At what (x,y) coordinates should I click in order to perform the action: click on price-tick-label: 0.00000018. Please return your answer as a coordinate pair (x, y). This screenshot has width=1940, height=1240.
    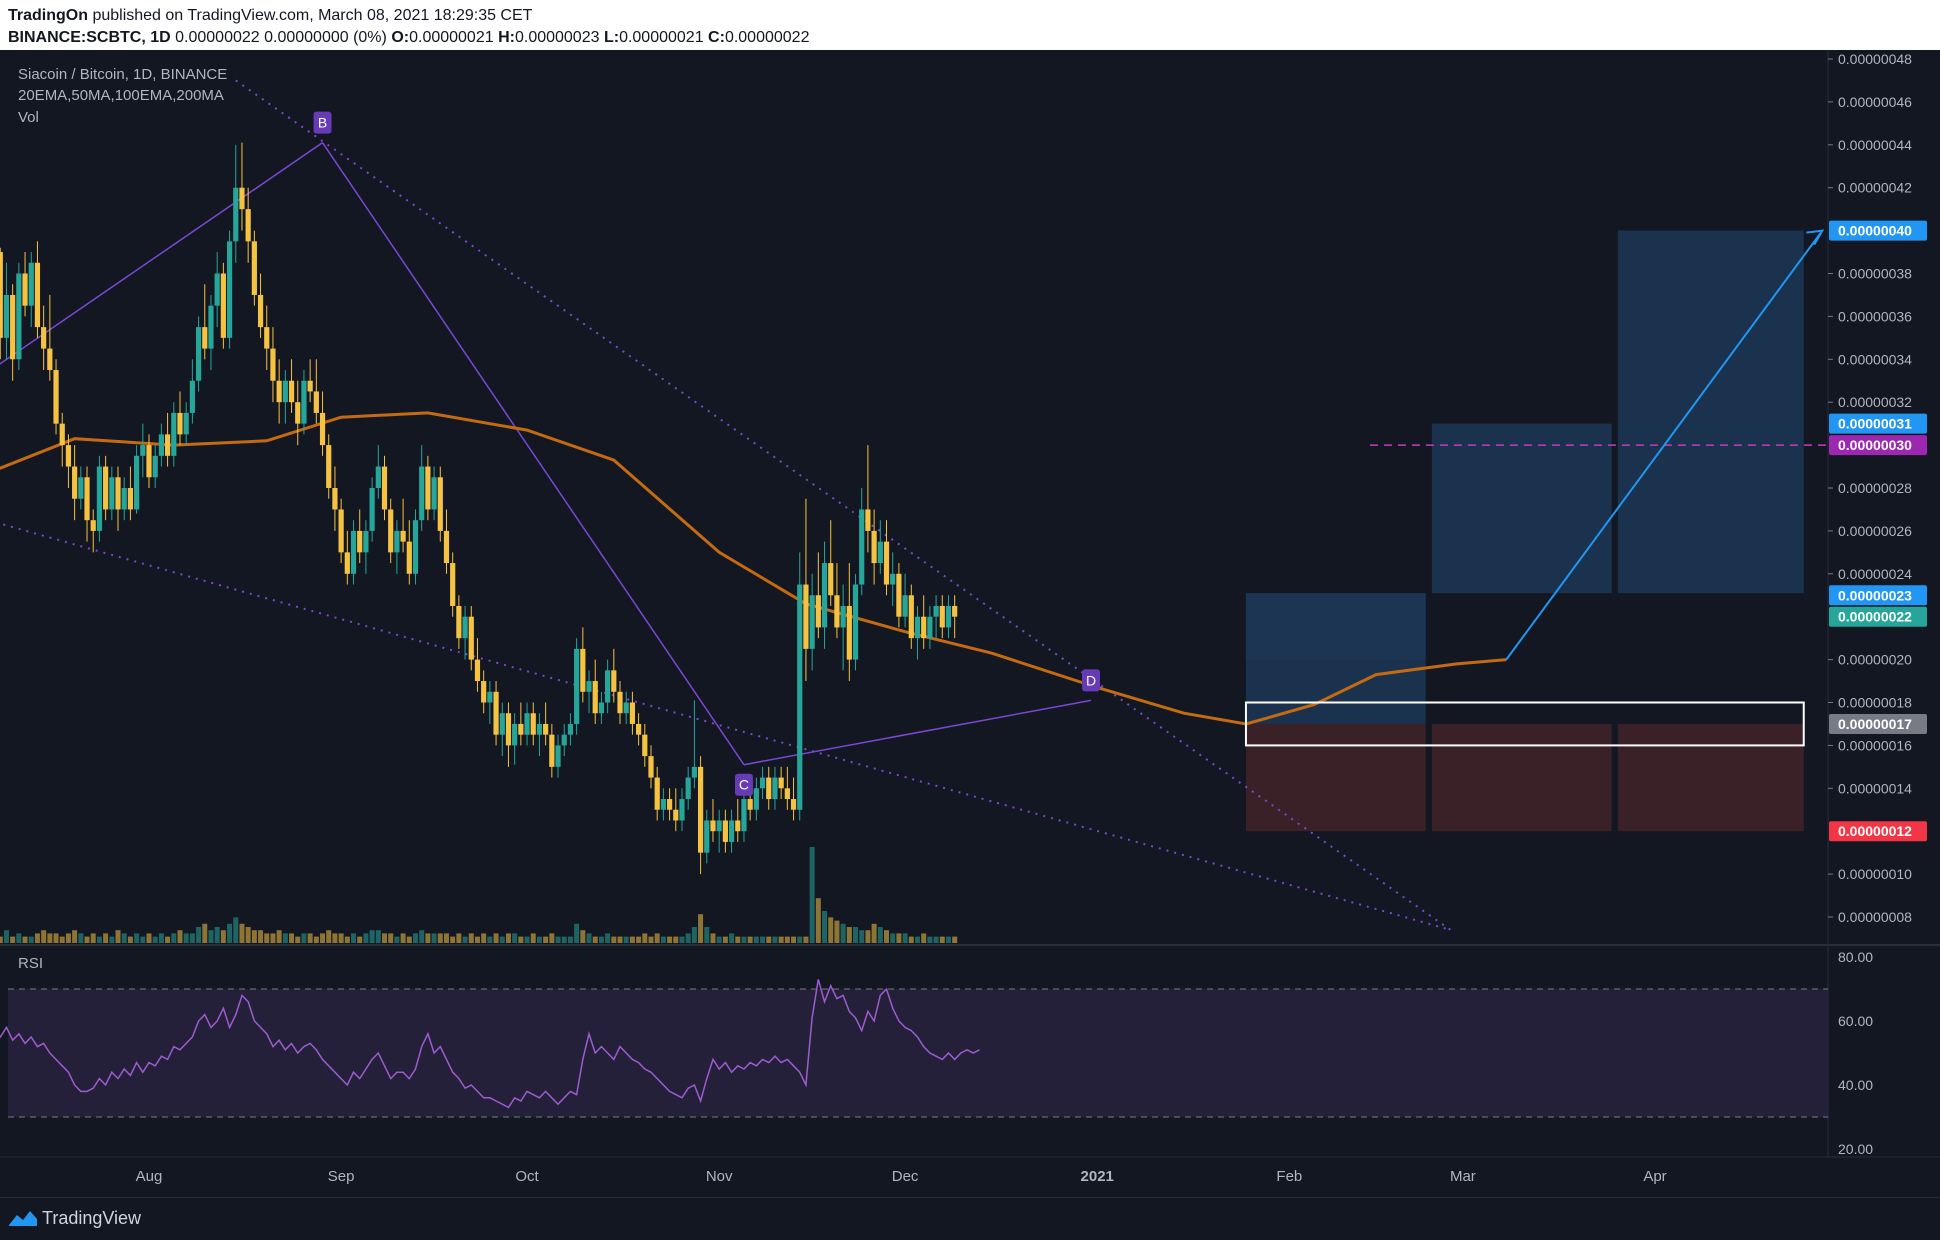
    Looking at the image, I should click on (1875, 703).